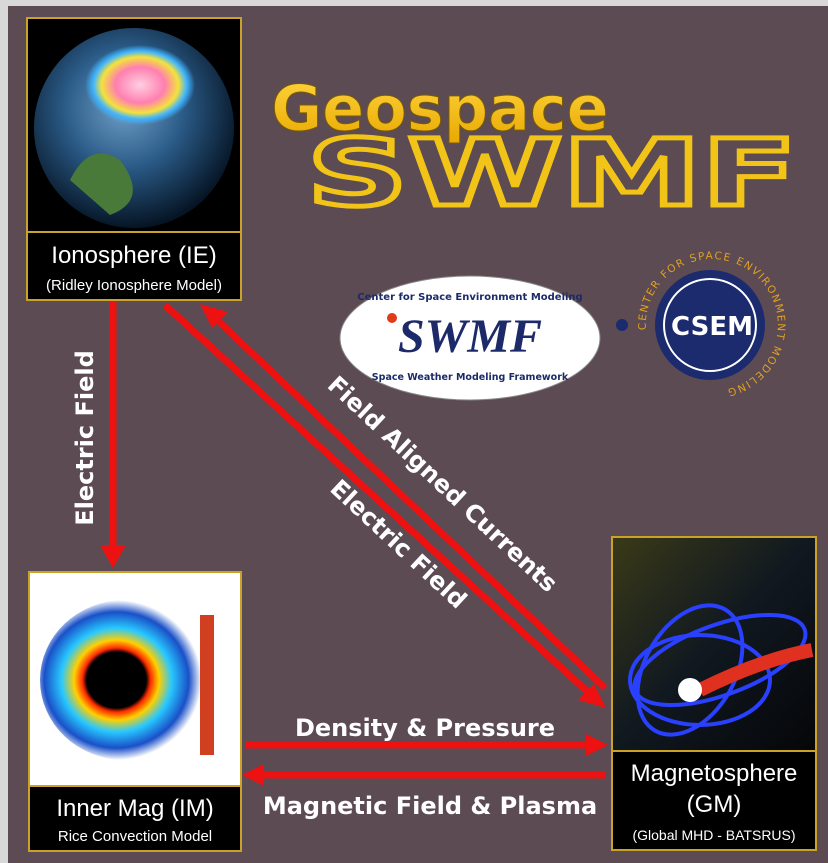 This screenshot has width=828, height=863. Describe the element at coordinates (125, 680) in the screenshot. I see `rcm-plot` at that location.